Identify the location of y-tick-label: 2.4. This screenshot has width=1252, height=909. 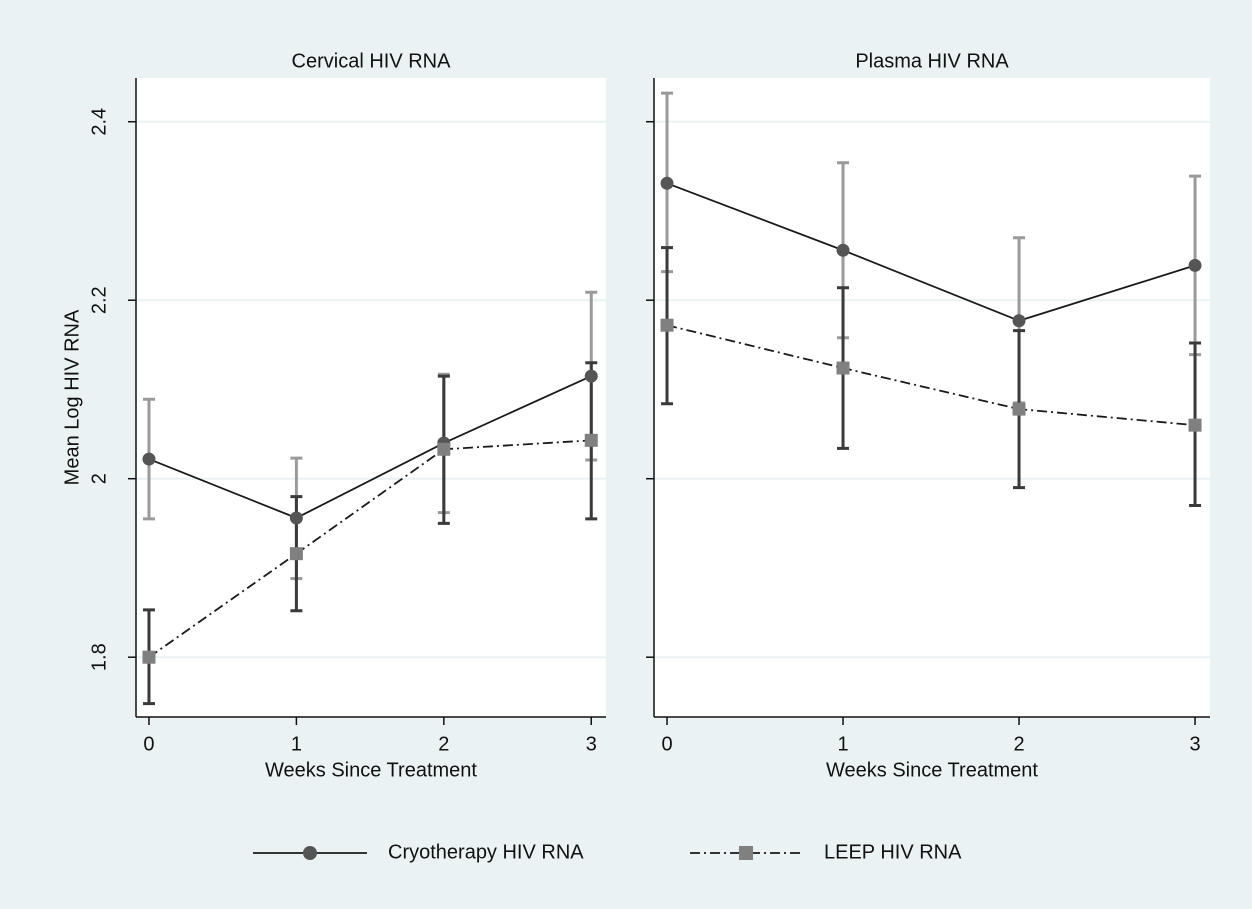
(99, 122).